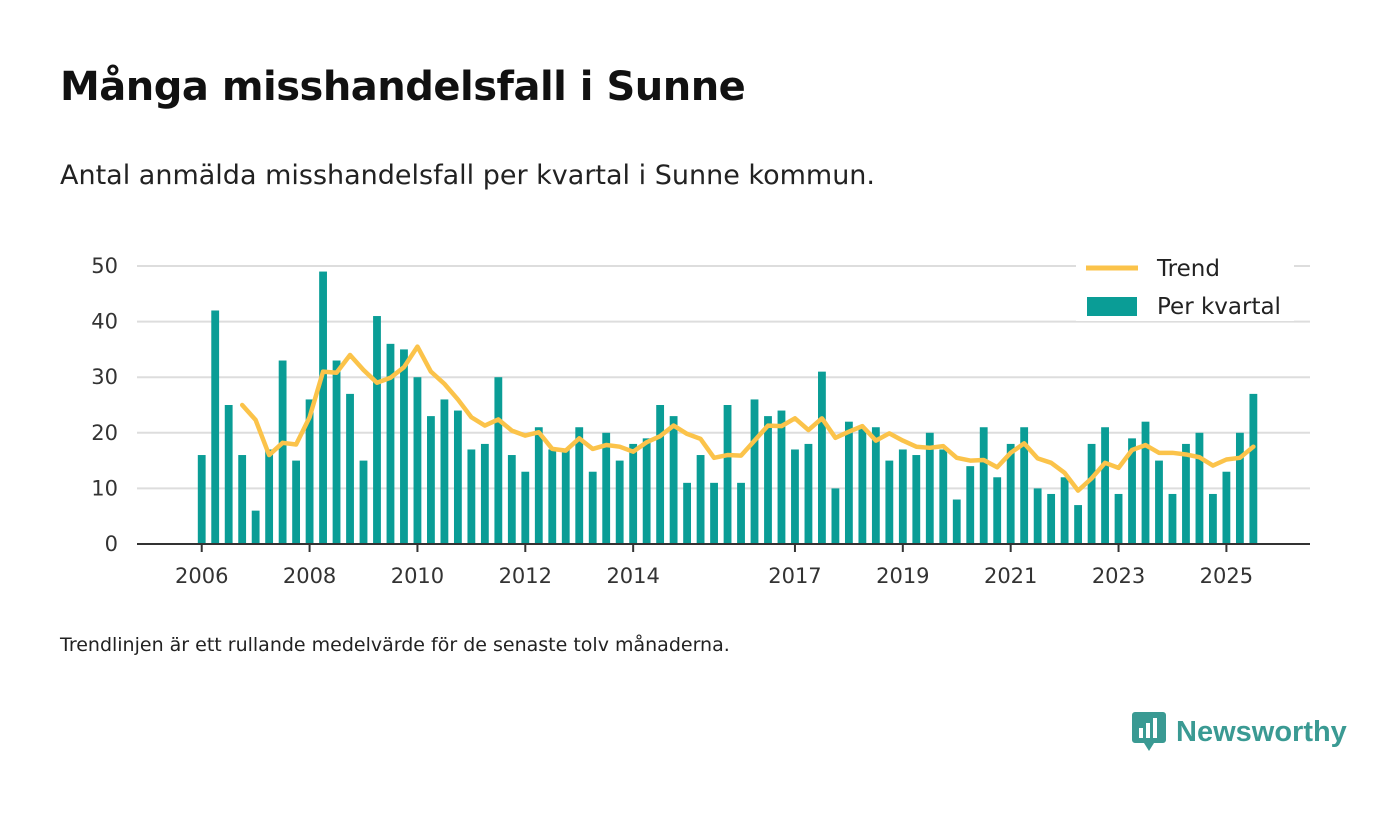  What do you see at coordinates (632, 576) in the screenshot?
I see `x-tick-label: 2014` at bounding box center [632, 576].